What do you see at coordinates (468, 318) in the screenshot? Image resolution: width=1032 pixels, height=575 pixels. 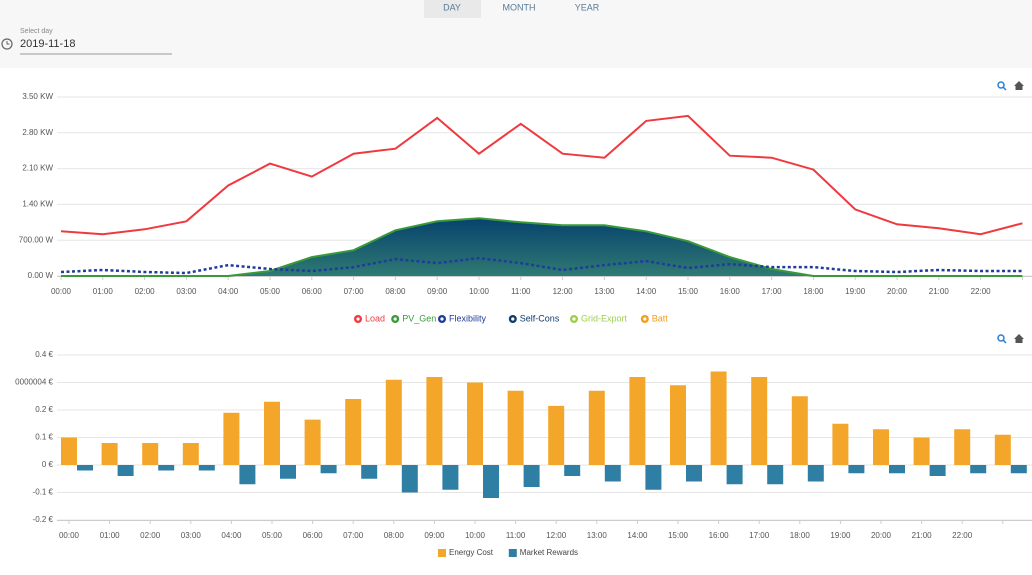 I see `legend-label: Flexibility` at bounding box center [468, 318].